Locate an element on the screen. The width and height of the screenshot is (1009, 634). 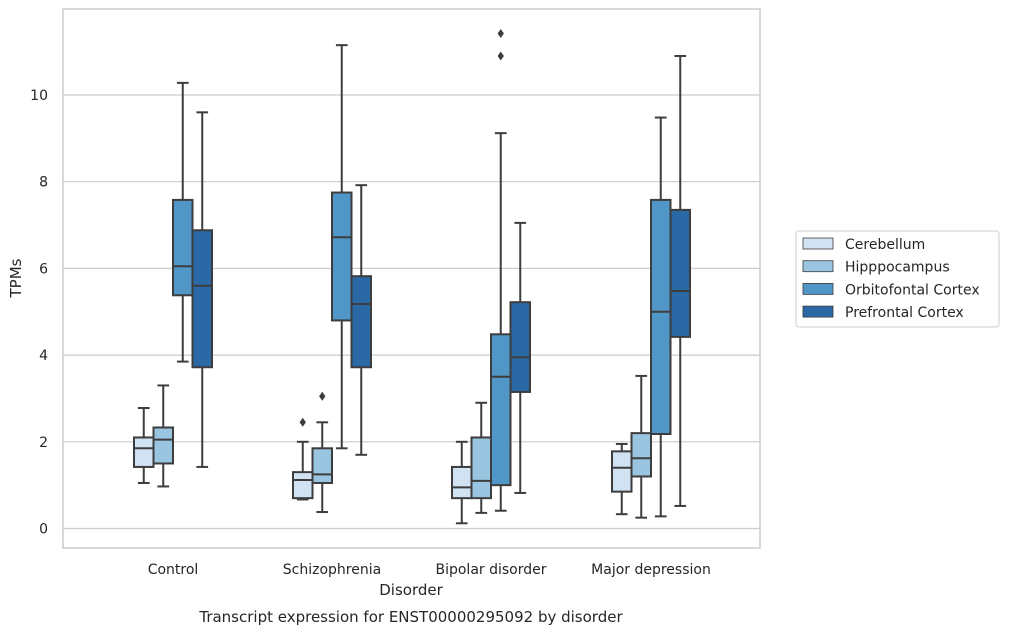
y-tick-label-2: 2 is located at coordinates (43, 443).